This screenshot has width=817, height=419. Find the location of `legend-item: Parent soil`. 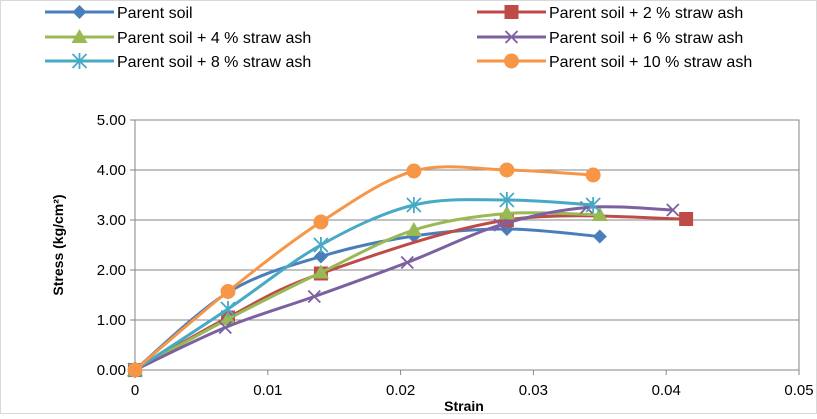

legend-item: Parent soil is located at coordinates (119, 13).